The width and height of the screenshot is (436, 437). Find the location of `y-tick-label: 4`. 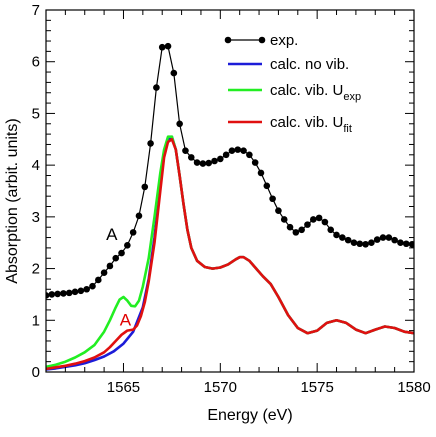

y-tick-label: 4 is located at coordinates (36, 165).